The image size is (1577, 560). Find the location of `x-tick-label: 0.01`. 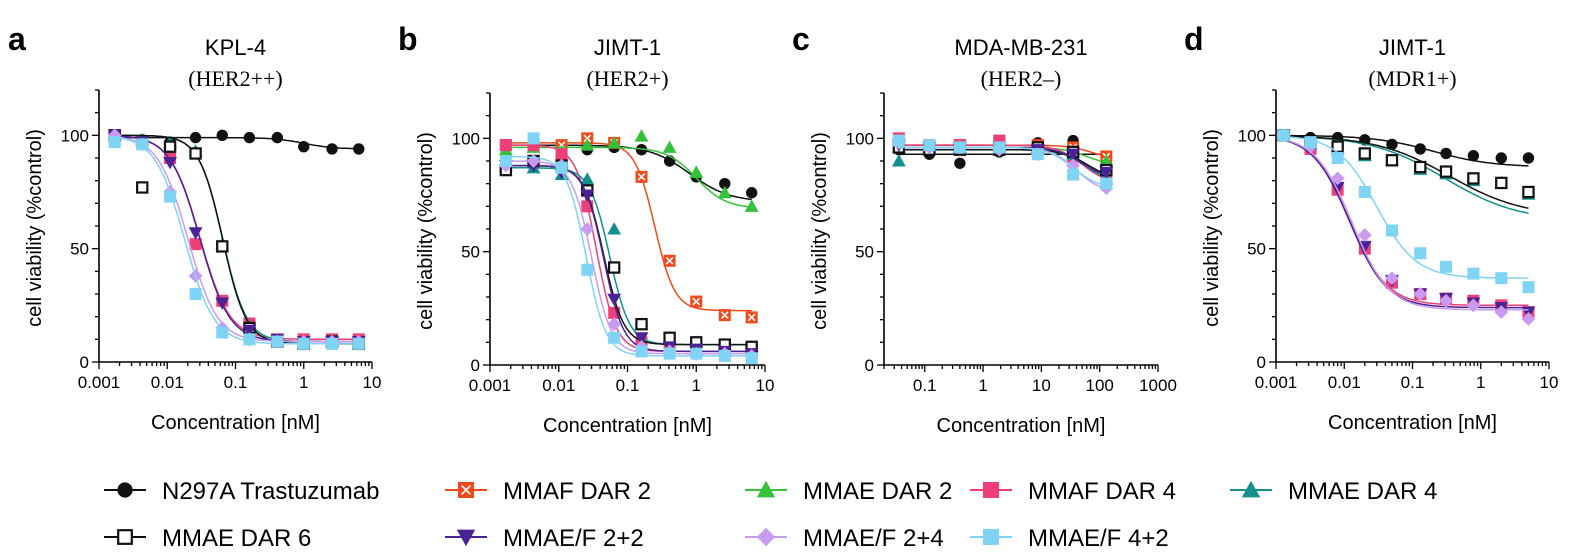

x-tick-label: 0.01 is located at coordinates (167, 382).